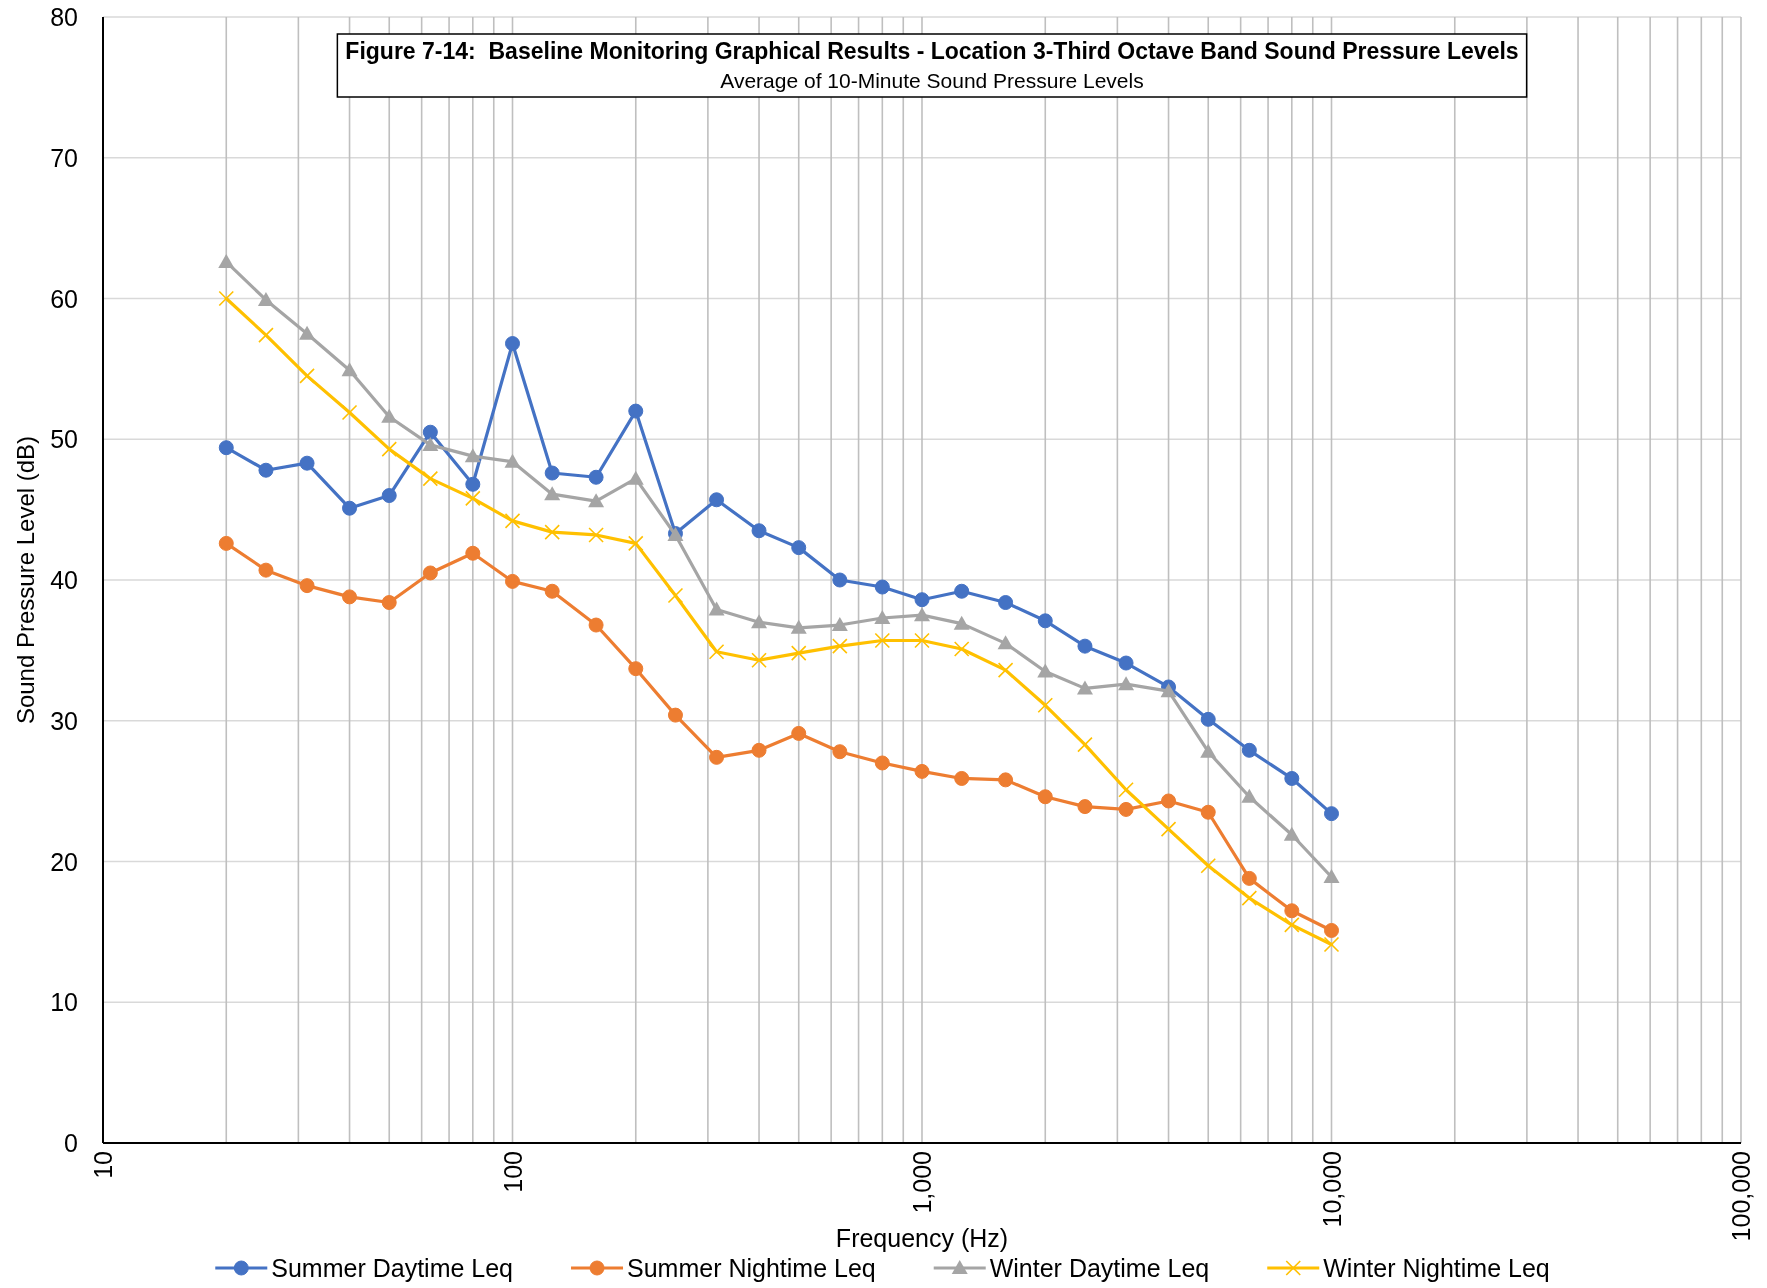 This screenshot has height=1288, width=1767. What do you see at coordinates (103, 1165) in the screenshot?
I see `x-tick-label: 10` at bounding box center [103, 1165].